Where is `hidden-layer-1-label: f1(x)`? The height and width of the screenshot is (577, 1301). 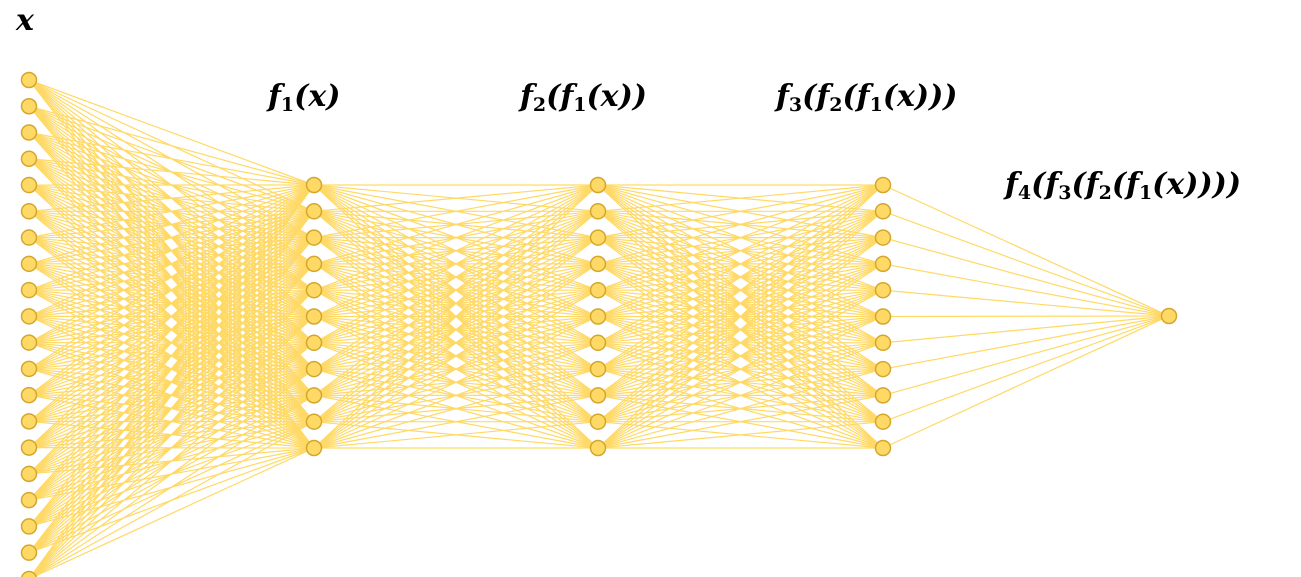
hidden-layer-1-label: f1(x) is located at coordinates (304, 97).